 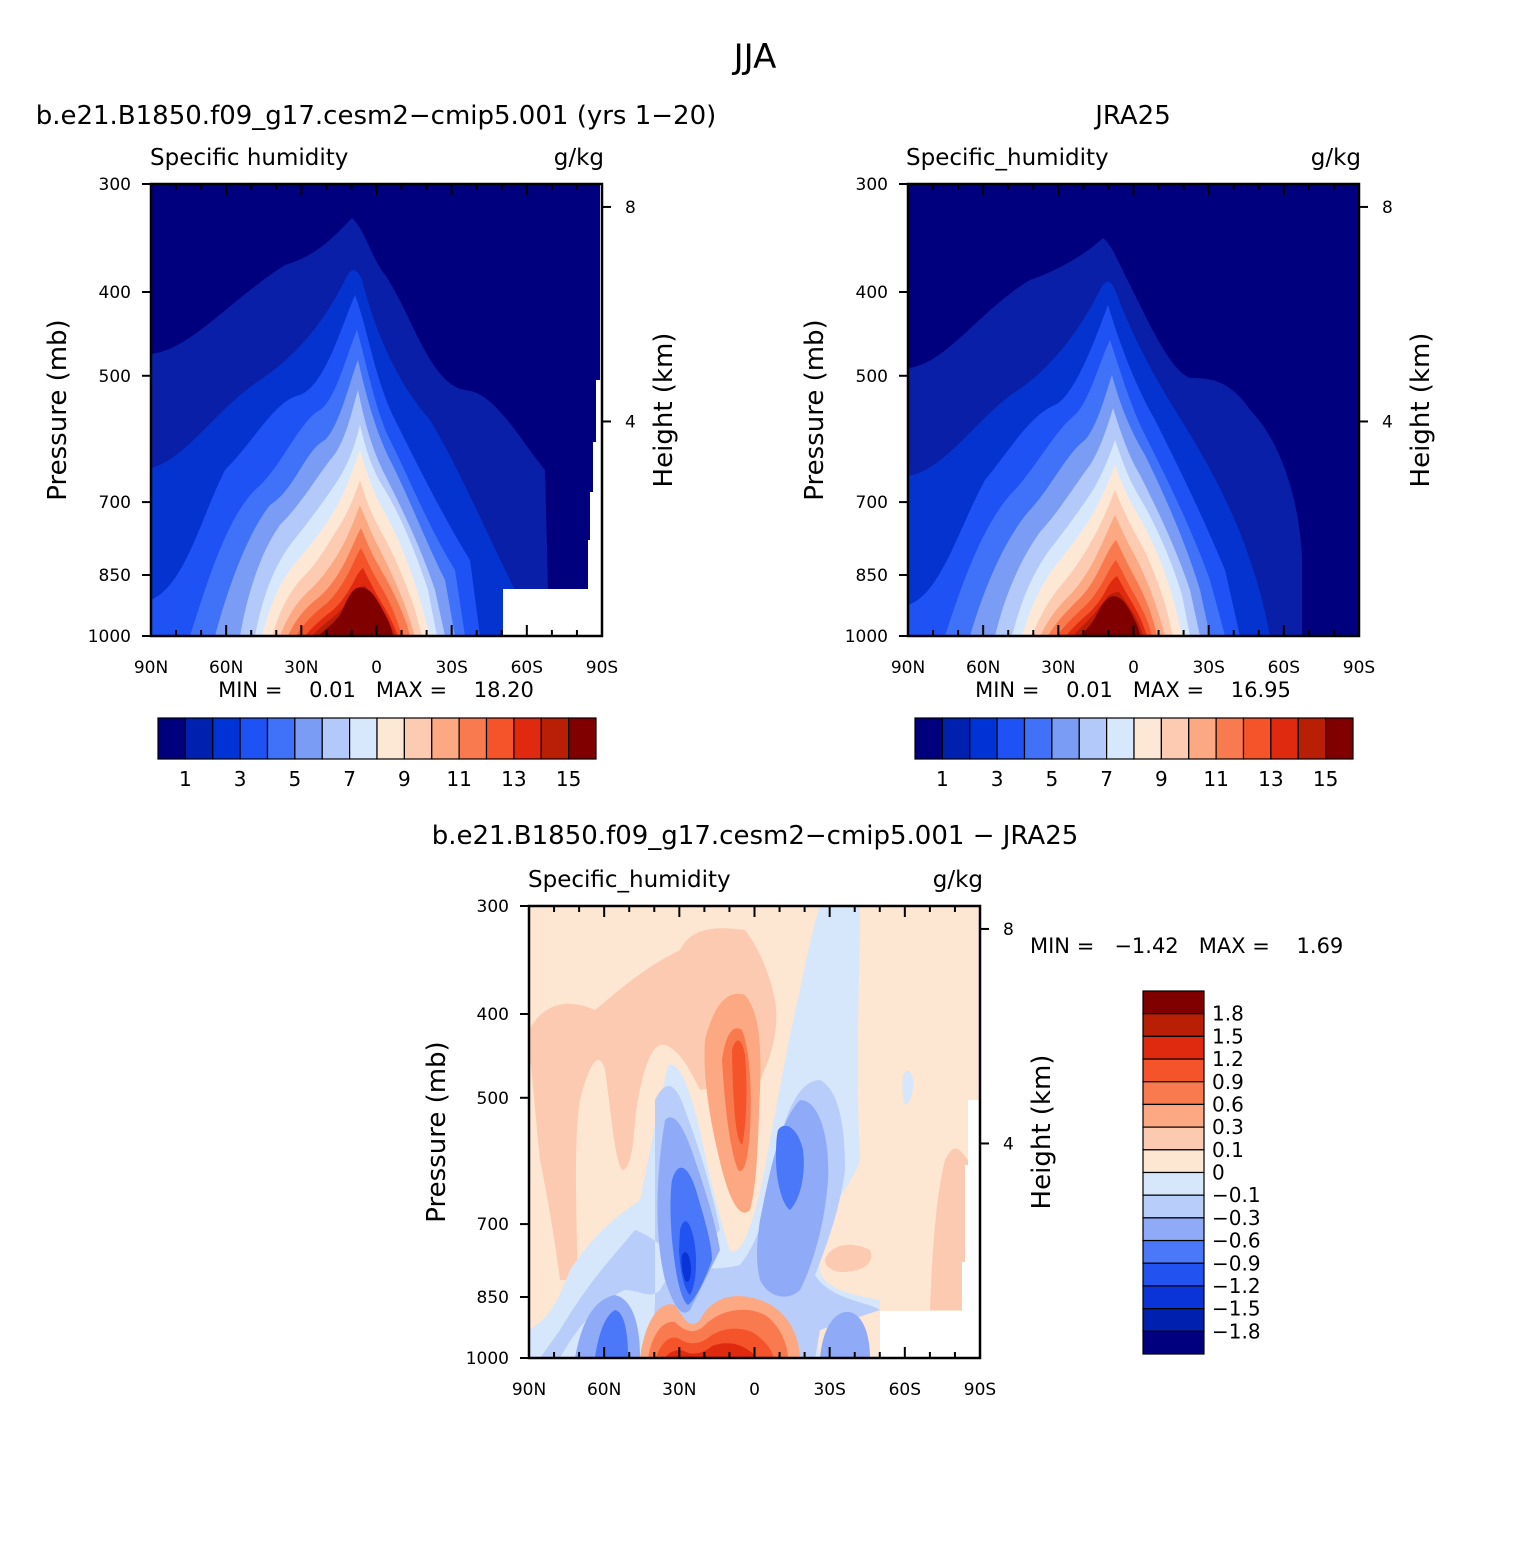 I want to click on panel-model-y-tick-label: 500, so click(x=115, y=377).